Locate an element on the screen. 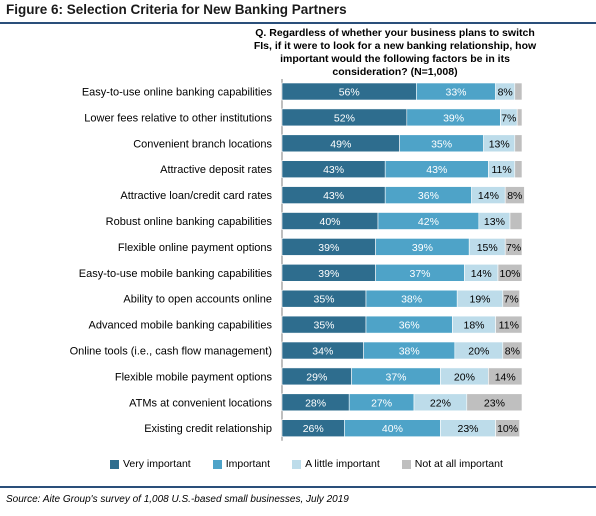  data-label: 52% is located at coordinates (344, 118).